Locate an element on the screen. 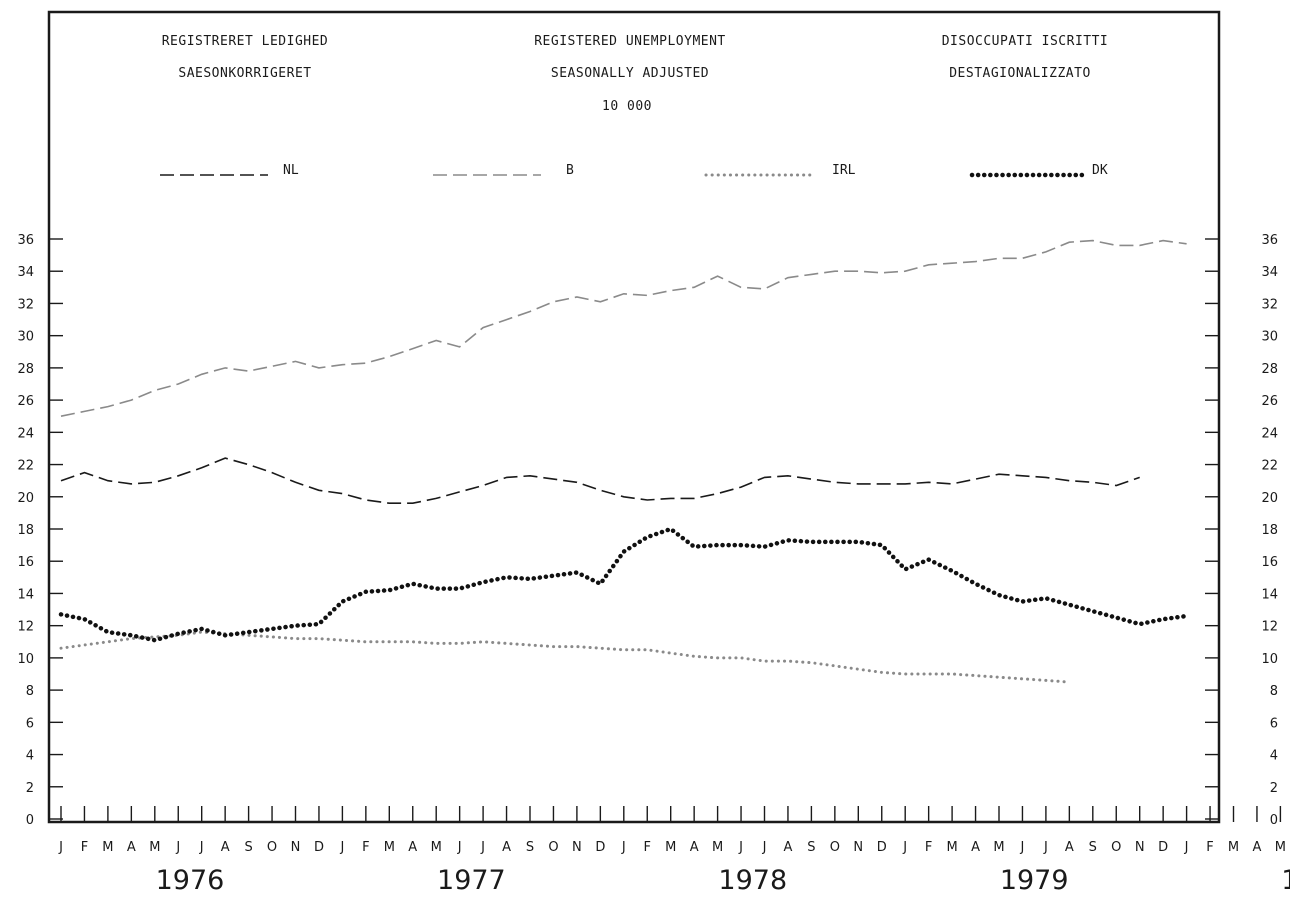  y-tick-label-right: 14 is located at coordinates (1269, 594).